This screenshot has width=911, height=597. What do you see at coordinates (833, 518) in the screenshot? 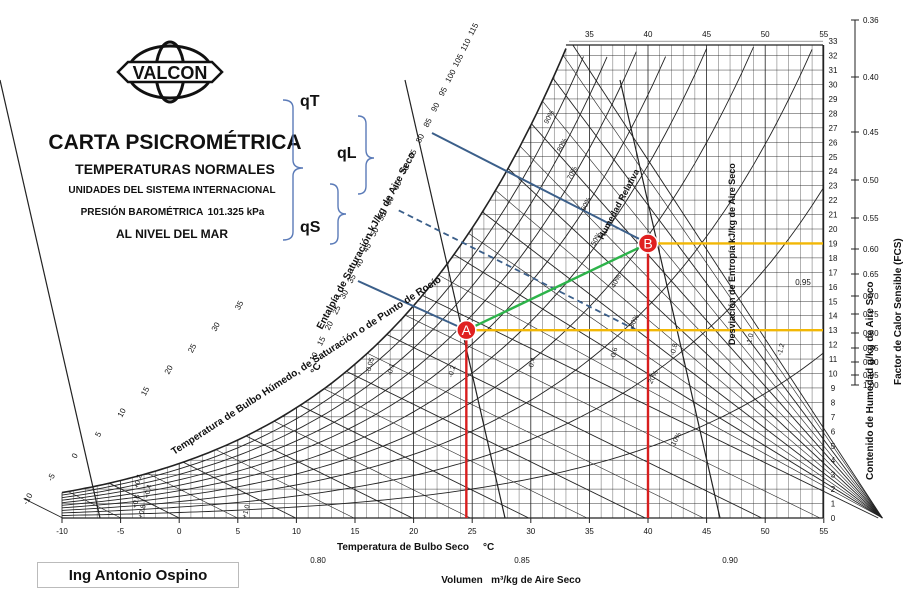
I see `y-tick-label: 0` at bounding box center [833, 518].